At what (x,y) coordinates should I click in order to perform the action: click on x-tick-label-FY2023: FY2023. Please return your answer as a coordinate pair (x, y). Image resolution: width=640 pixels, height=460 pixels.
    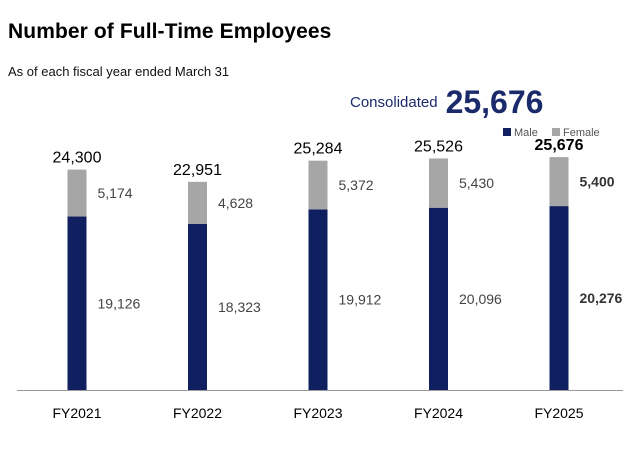
    Looking at the image, I should click on (317, 413).